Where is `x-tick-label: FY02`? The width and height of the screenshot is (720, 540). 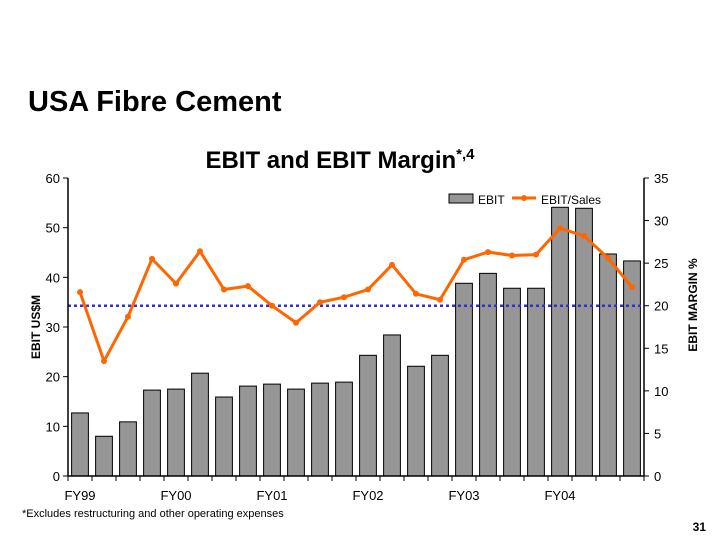
x-tick-label: FY02 is located at coordinates (367, 495).